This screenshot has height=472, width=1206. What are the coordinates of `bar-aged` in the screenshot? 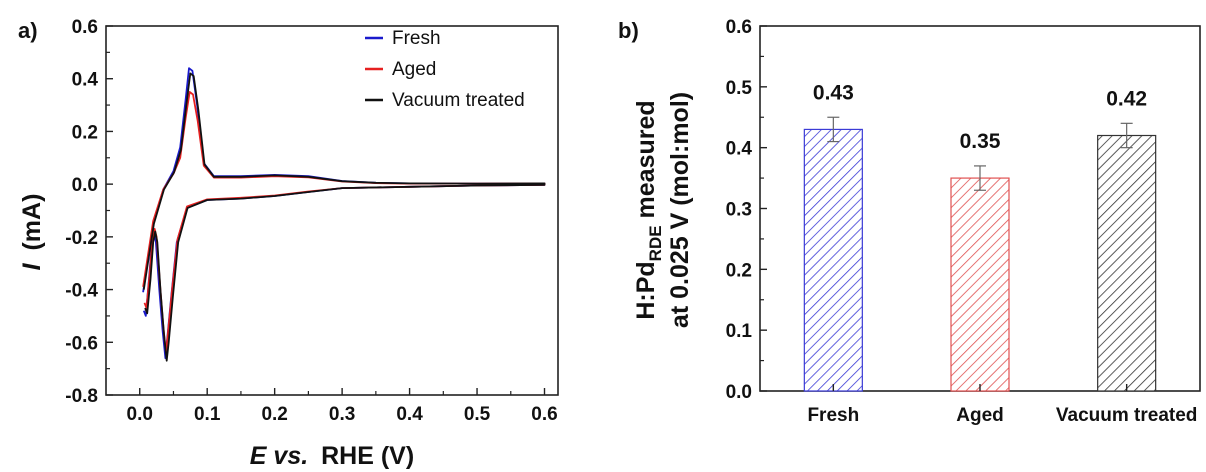 It's located at (980, 284).